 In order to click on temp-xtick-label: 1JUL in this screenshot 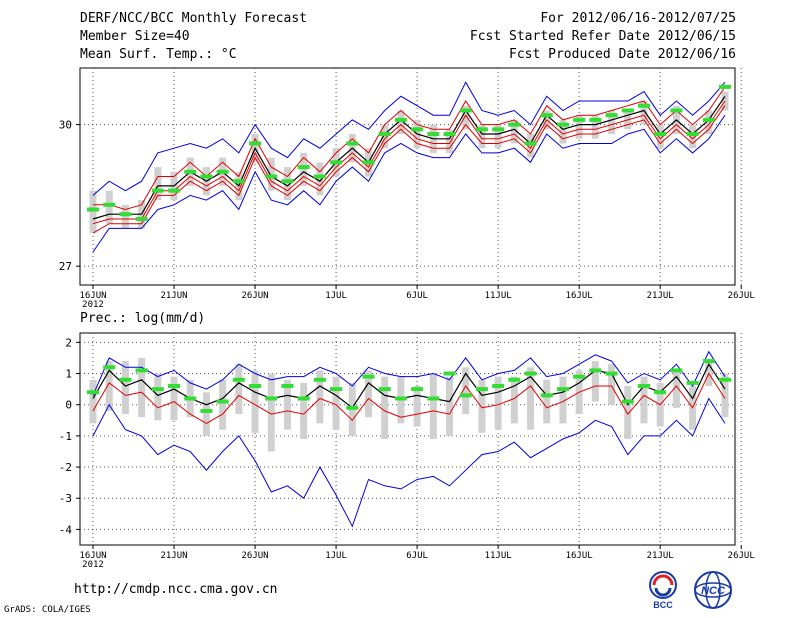, I will do `click(336, 296)`.